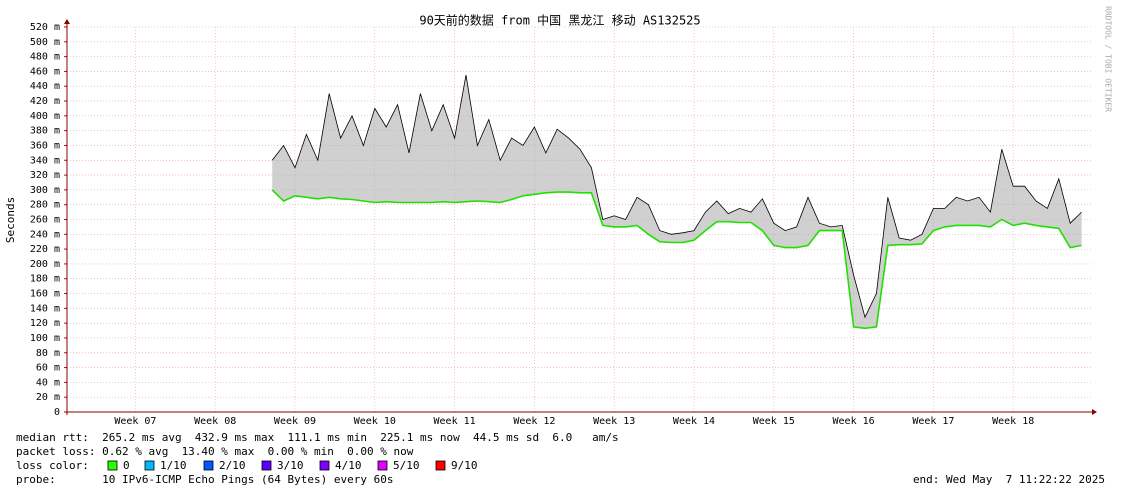 The width and height of the screenshot is (1121, 494). I want to click on x-tick-label: Week 12, so click(534, 421).